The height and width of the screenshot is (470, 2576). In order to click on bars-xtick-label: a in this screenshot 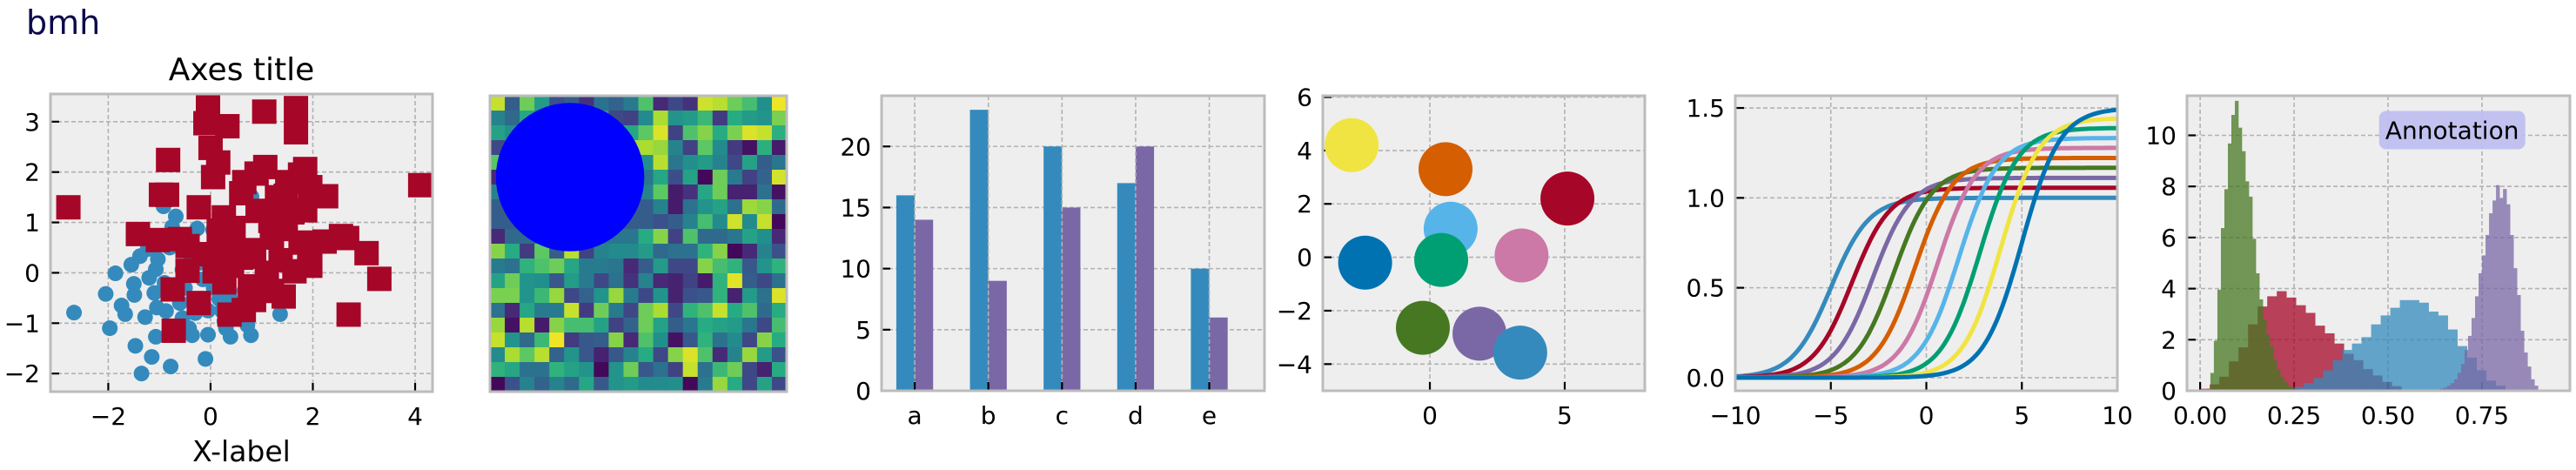, I will do `click(915, 415)`.